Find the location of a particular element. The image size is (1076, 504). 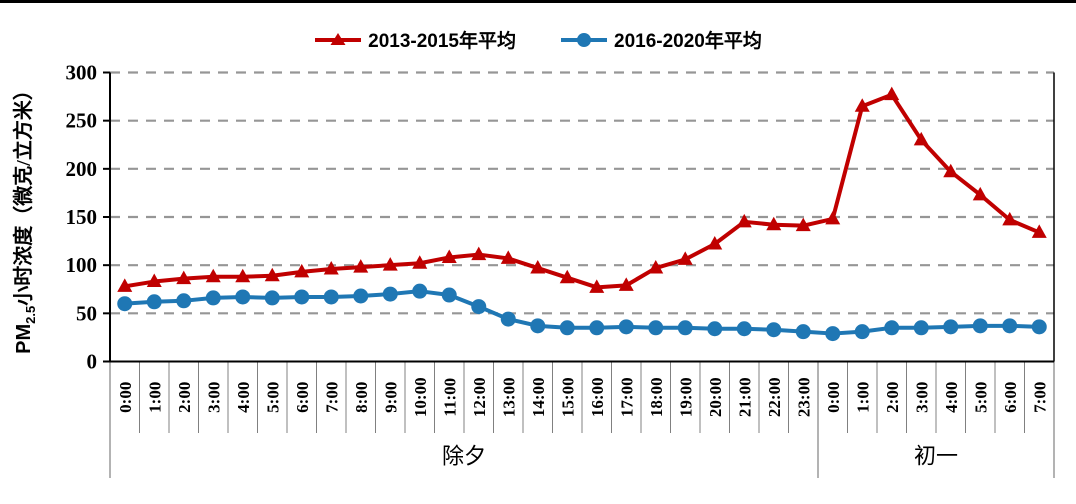

x-tick-label: 8:00 is located at coordinates (361, 397).